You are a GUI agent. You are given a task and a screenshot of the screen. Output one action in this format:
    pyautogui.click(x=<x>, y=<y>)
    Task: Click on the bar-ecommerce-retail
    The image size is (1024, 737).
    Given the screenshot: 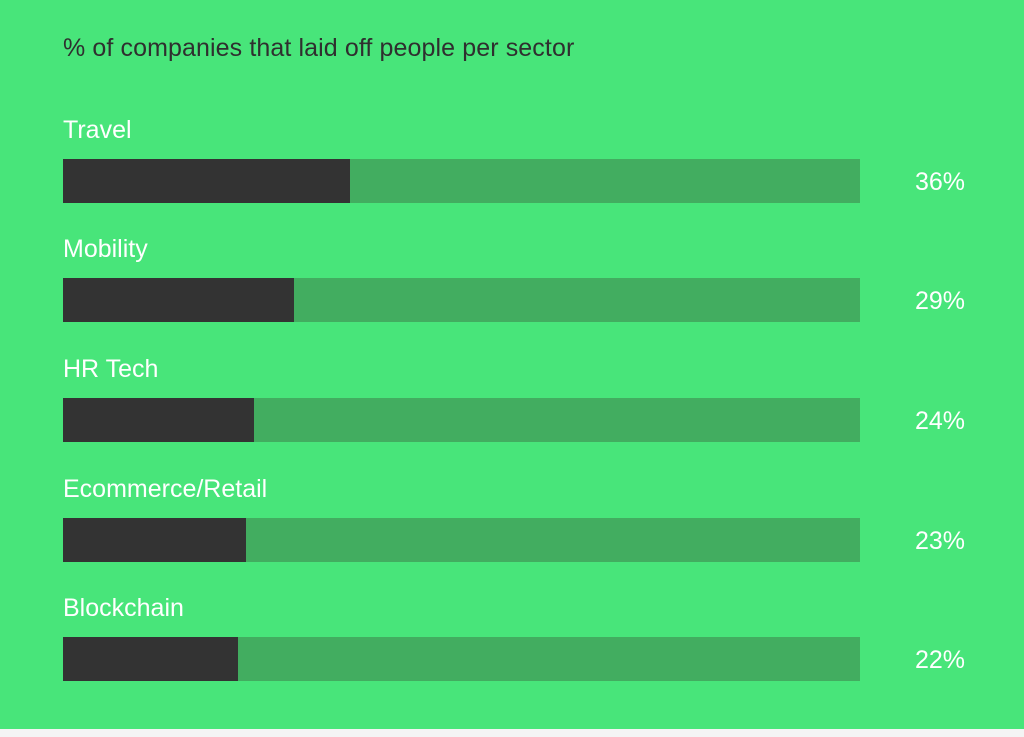 What is the action you would take?
    pyautogui.click(x=154, y=540)
    